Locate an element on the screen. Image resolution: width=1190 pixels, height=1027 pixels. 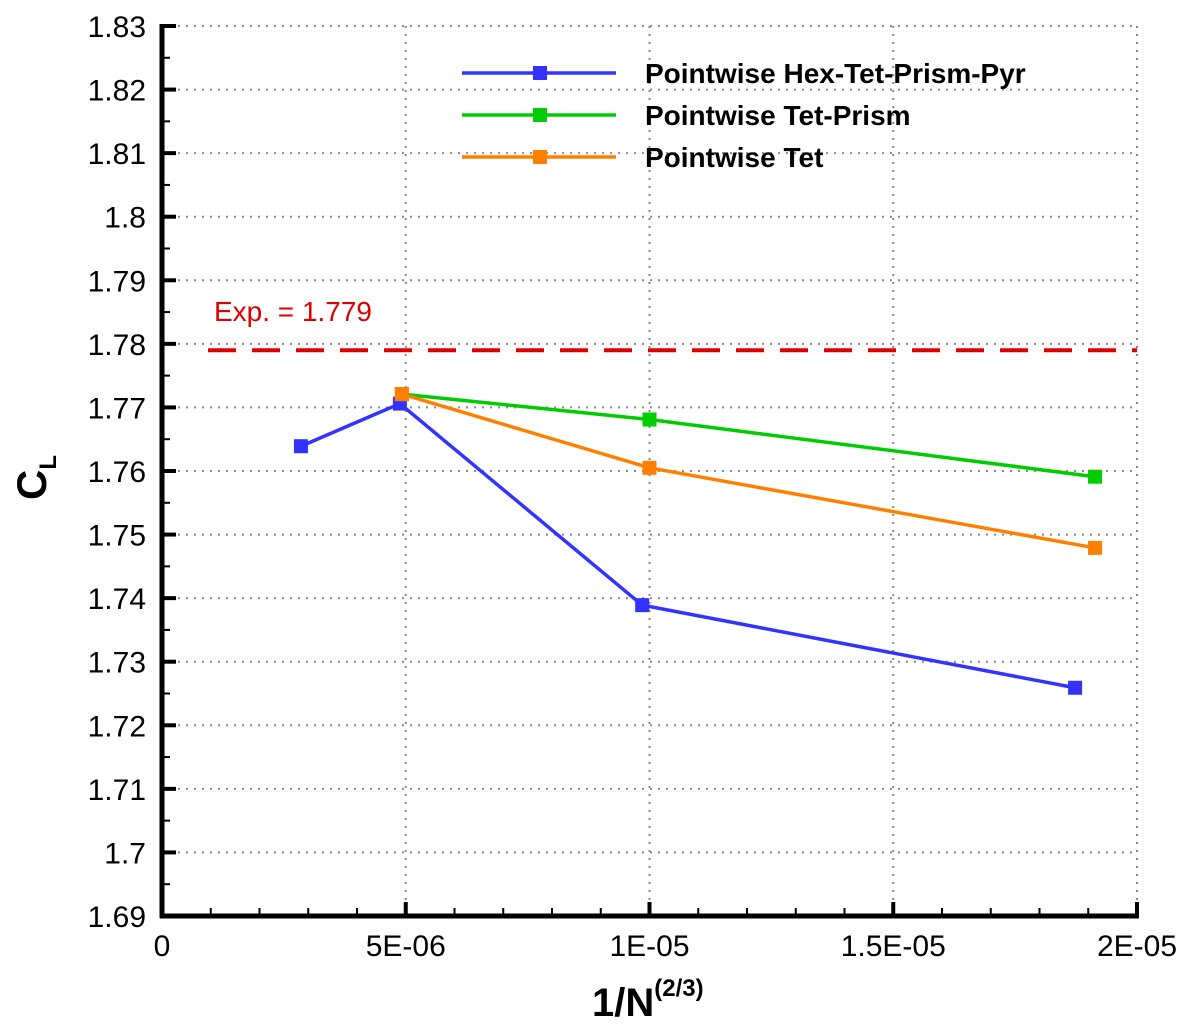
x-tick-label: 5E-06 is located at coordinates (406, 946).